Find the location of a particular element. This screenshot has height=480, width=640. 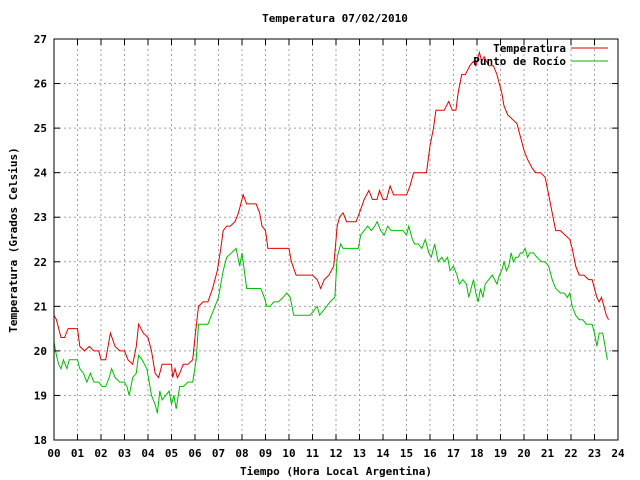

x-tick-label: 21 is located at coordinates (548, 453).